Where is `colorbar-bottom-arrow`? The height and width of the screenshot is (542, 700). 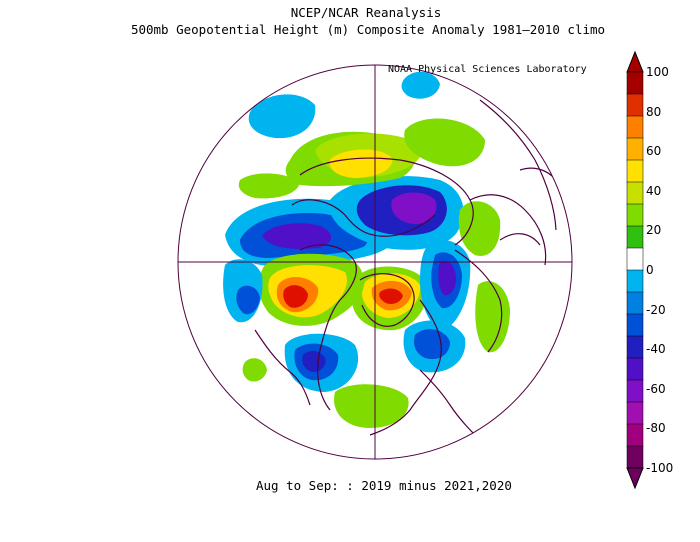 colorbar-bottom-arrow is located at coordinates (635, 478).